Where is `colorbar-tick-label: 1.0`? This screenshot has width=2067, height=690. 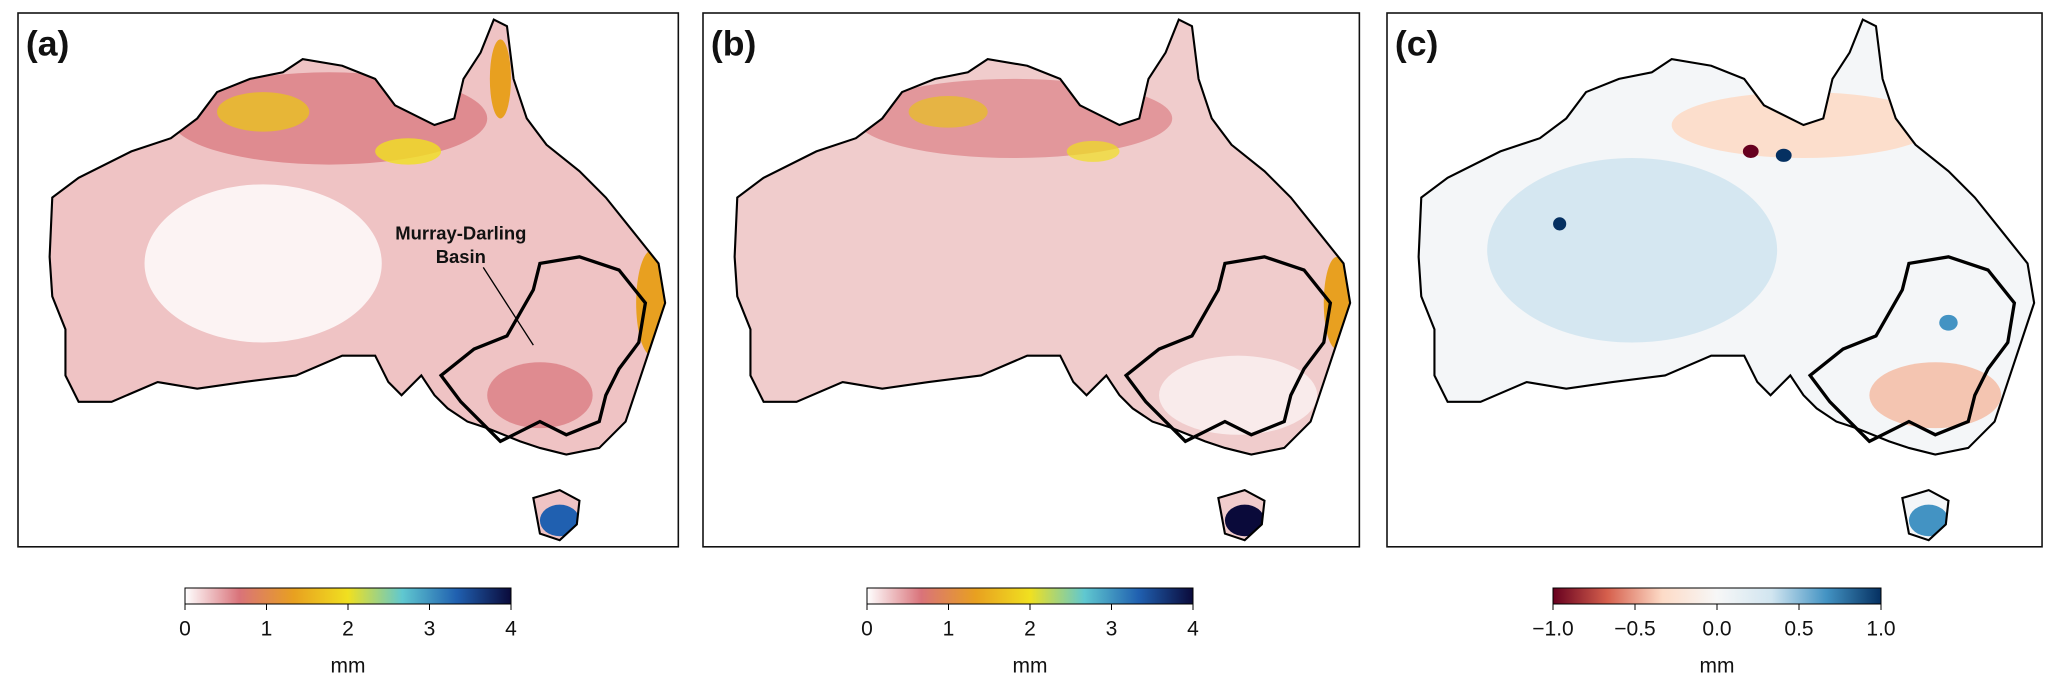
colorbar-tick-label: 1.0 is located at coordinates (1880, 629).